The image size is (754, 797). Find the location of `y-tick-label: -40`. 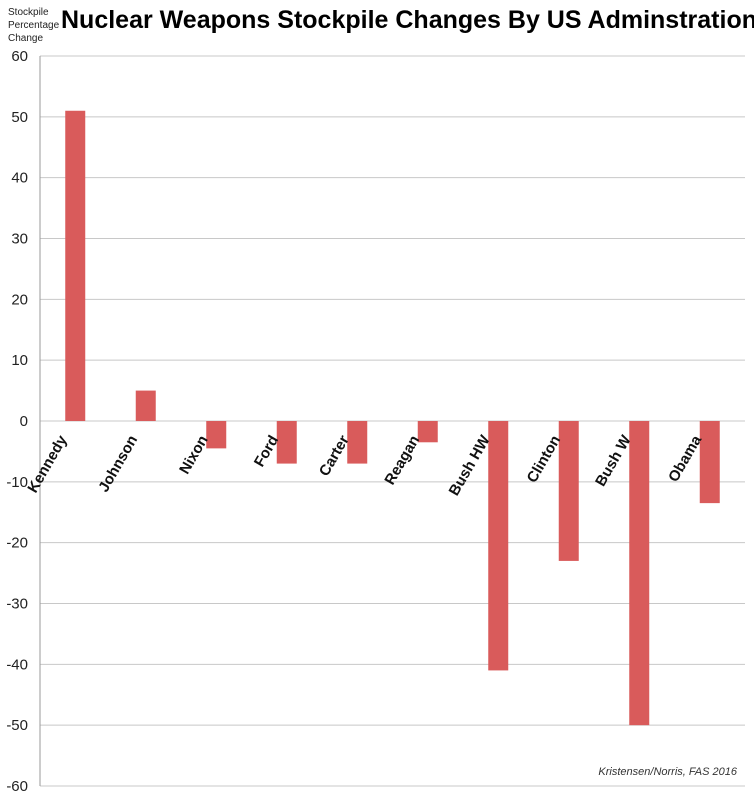

y-tick-label: -40 is located at coordinates (17, 664).